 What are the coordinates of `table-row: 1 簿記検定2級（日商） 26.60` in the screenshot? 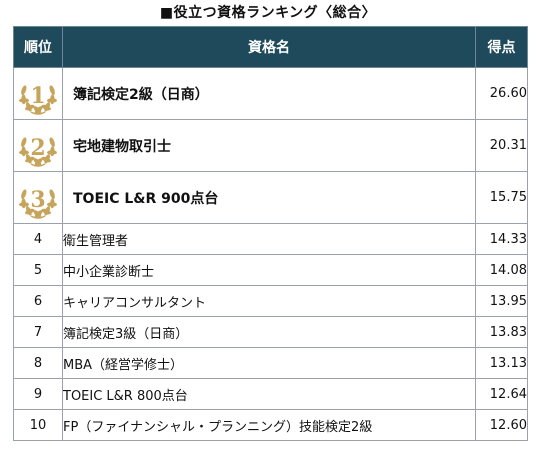 It's located at (270, 93).